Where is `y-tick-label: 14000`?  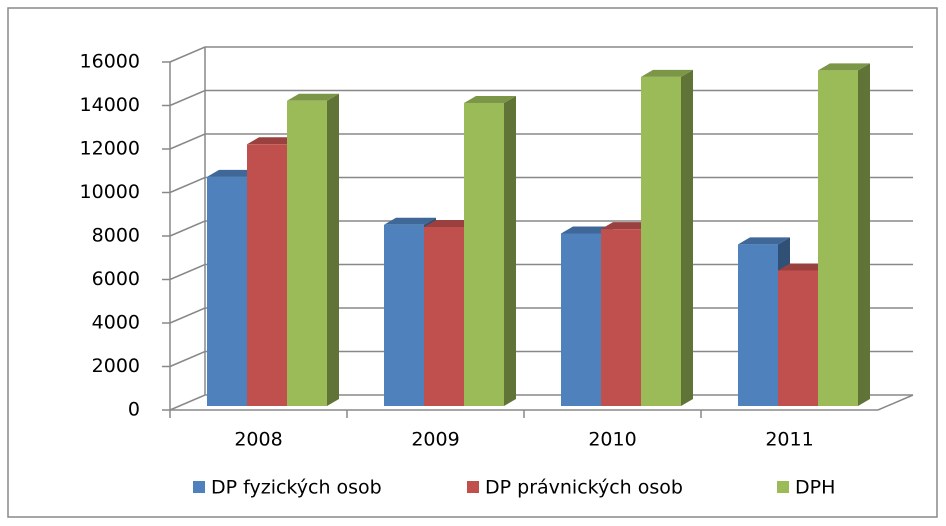 y-tick-label: 14000 is located at coordinates (110, 105).